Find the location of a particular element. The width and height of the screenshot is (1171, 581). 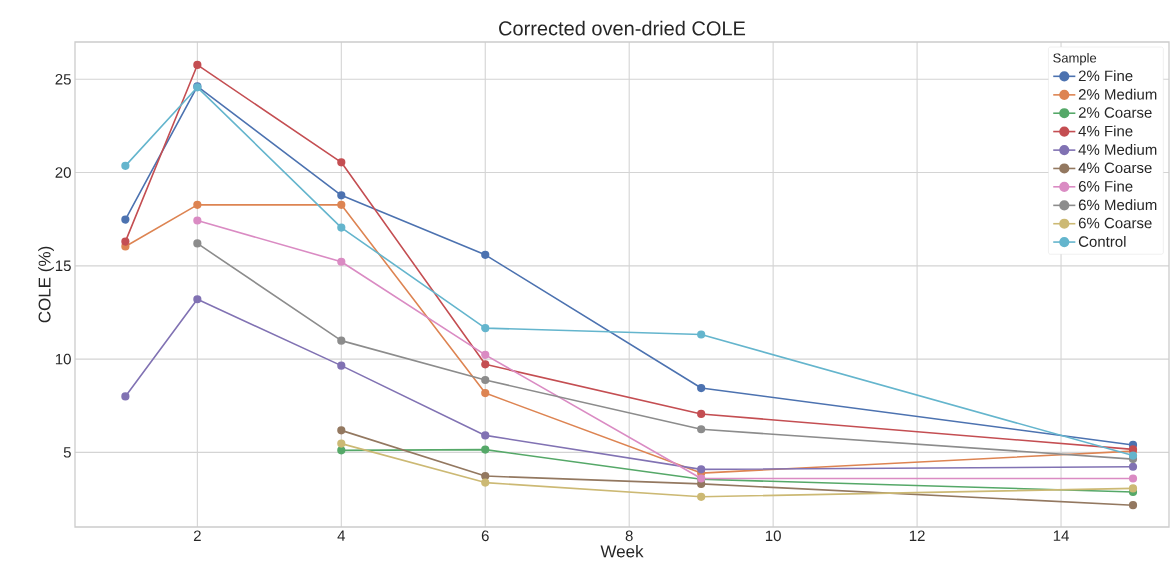

y-tick-label: 20 is located at coordinates (63, 172).